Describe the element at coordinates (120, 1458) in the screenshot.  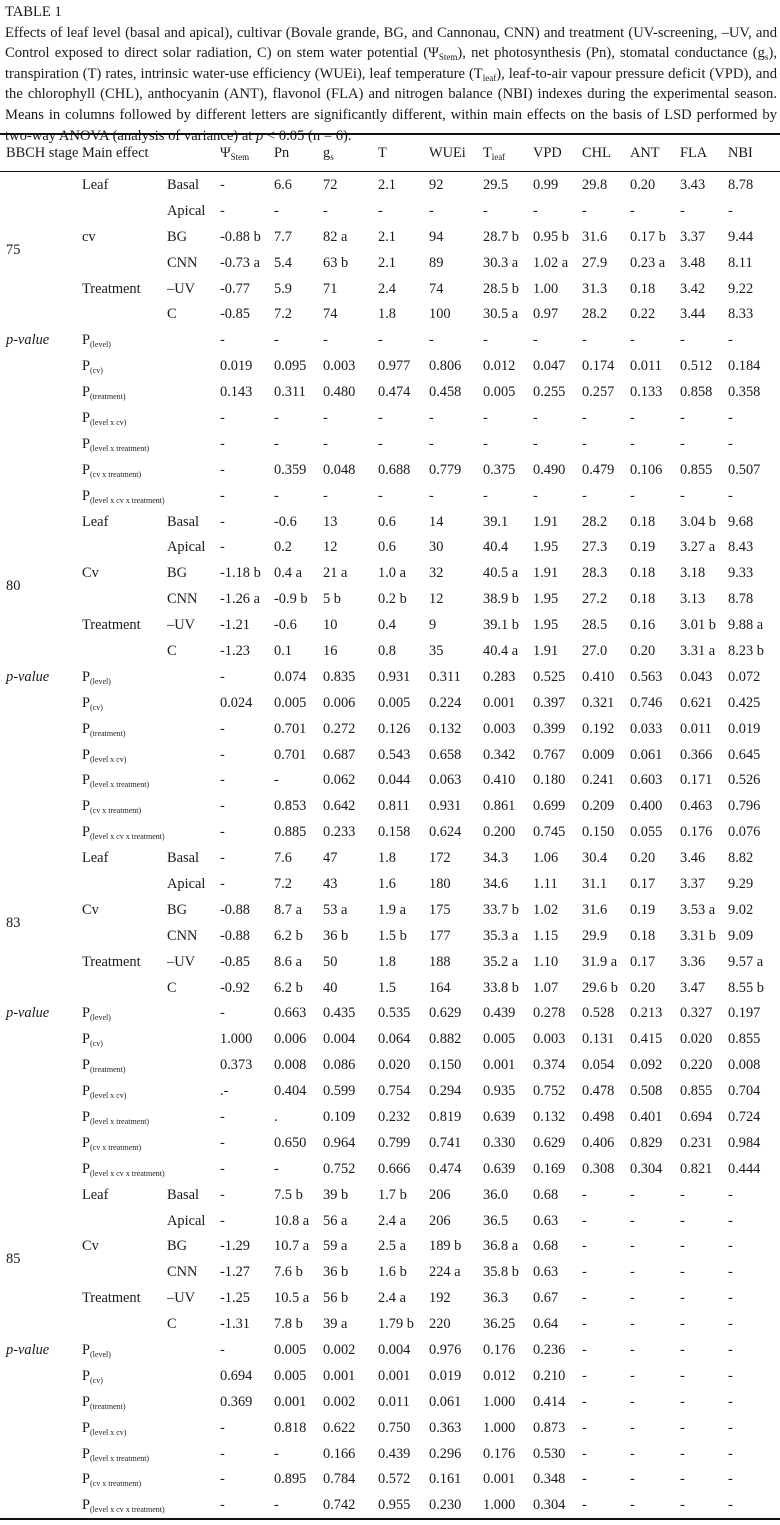
I see `p-subscript: (level x treatment)` at that location.